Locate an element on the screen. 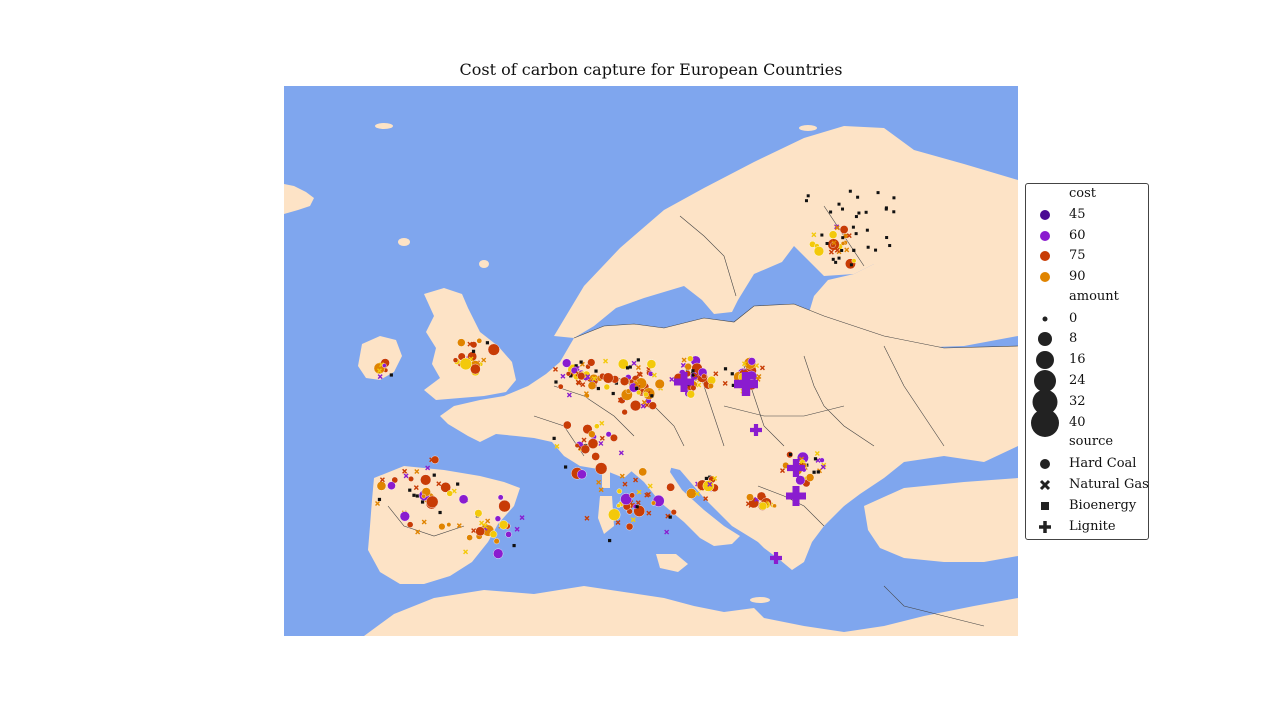 This screenshot has width=1270, height=715. legend-cost-60: 60 is located at coordinates (1088, 236).